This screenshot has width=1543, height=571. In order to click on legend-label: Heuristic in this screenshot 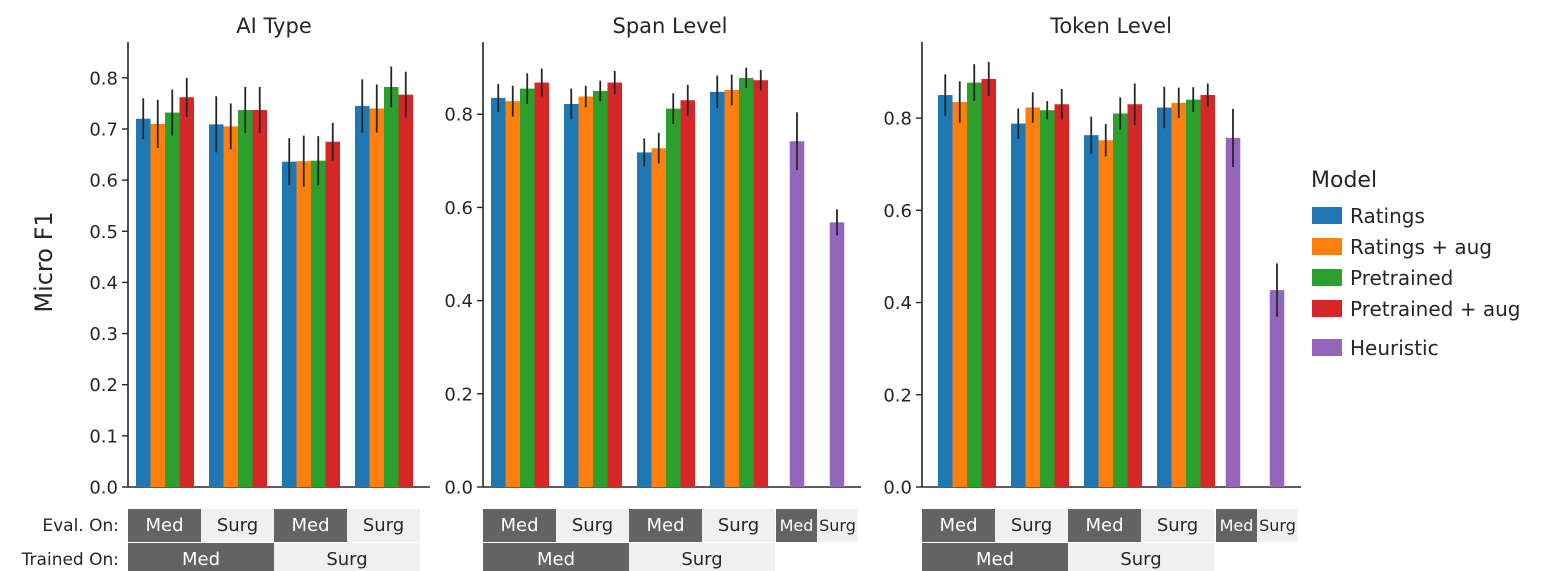, I will do `click(1394, 348)`.